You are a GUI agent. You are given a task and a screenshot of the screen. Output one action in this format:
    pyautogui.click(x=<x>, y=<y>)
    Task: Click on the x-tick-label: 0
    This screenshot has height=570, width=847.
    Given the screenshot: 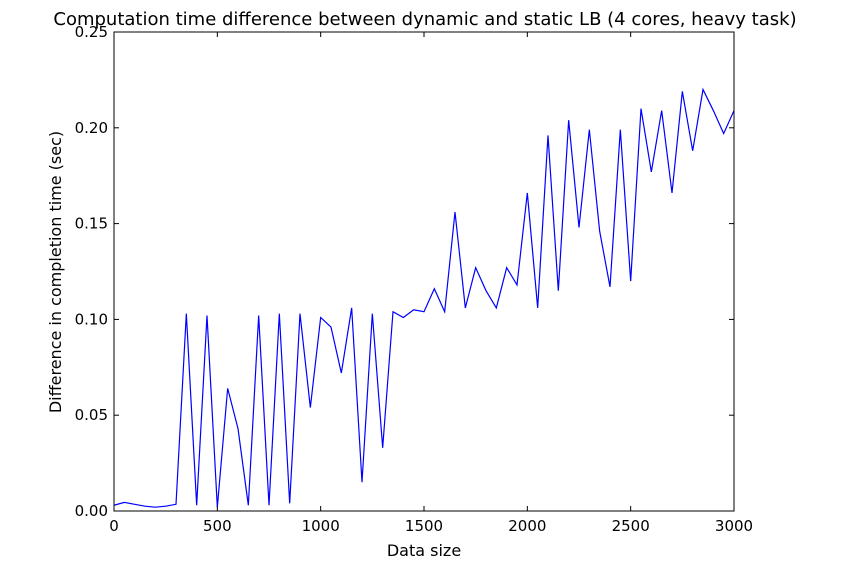 What is the action you would take?
    pyautogui.click(x=114, y=526)
    